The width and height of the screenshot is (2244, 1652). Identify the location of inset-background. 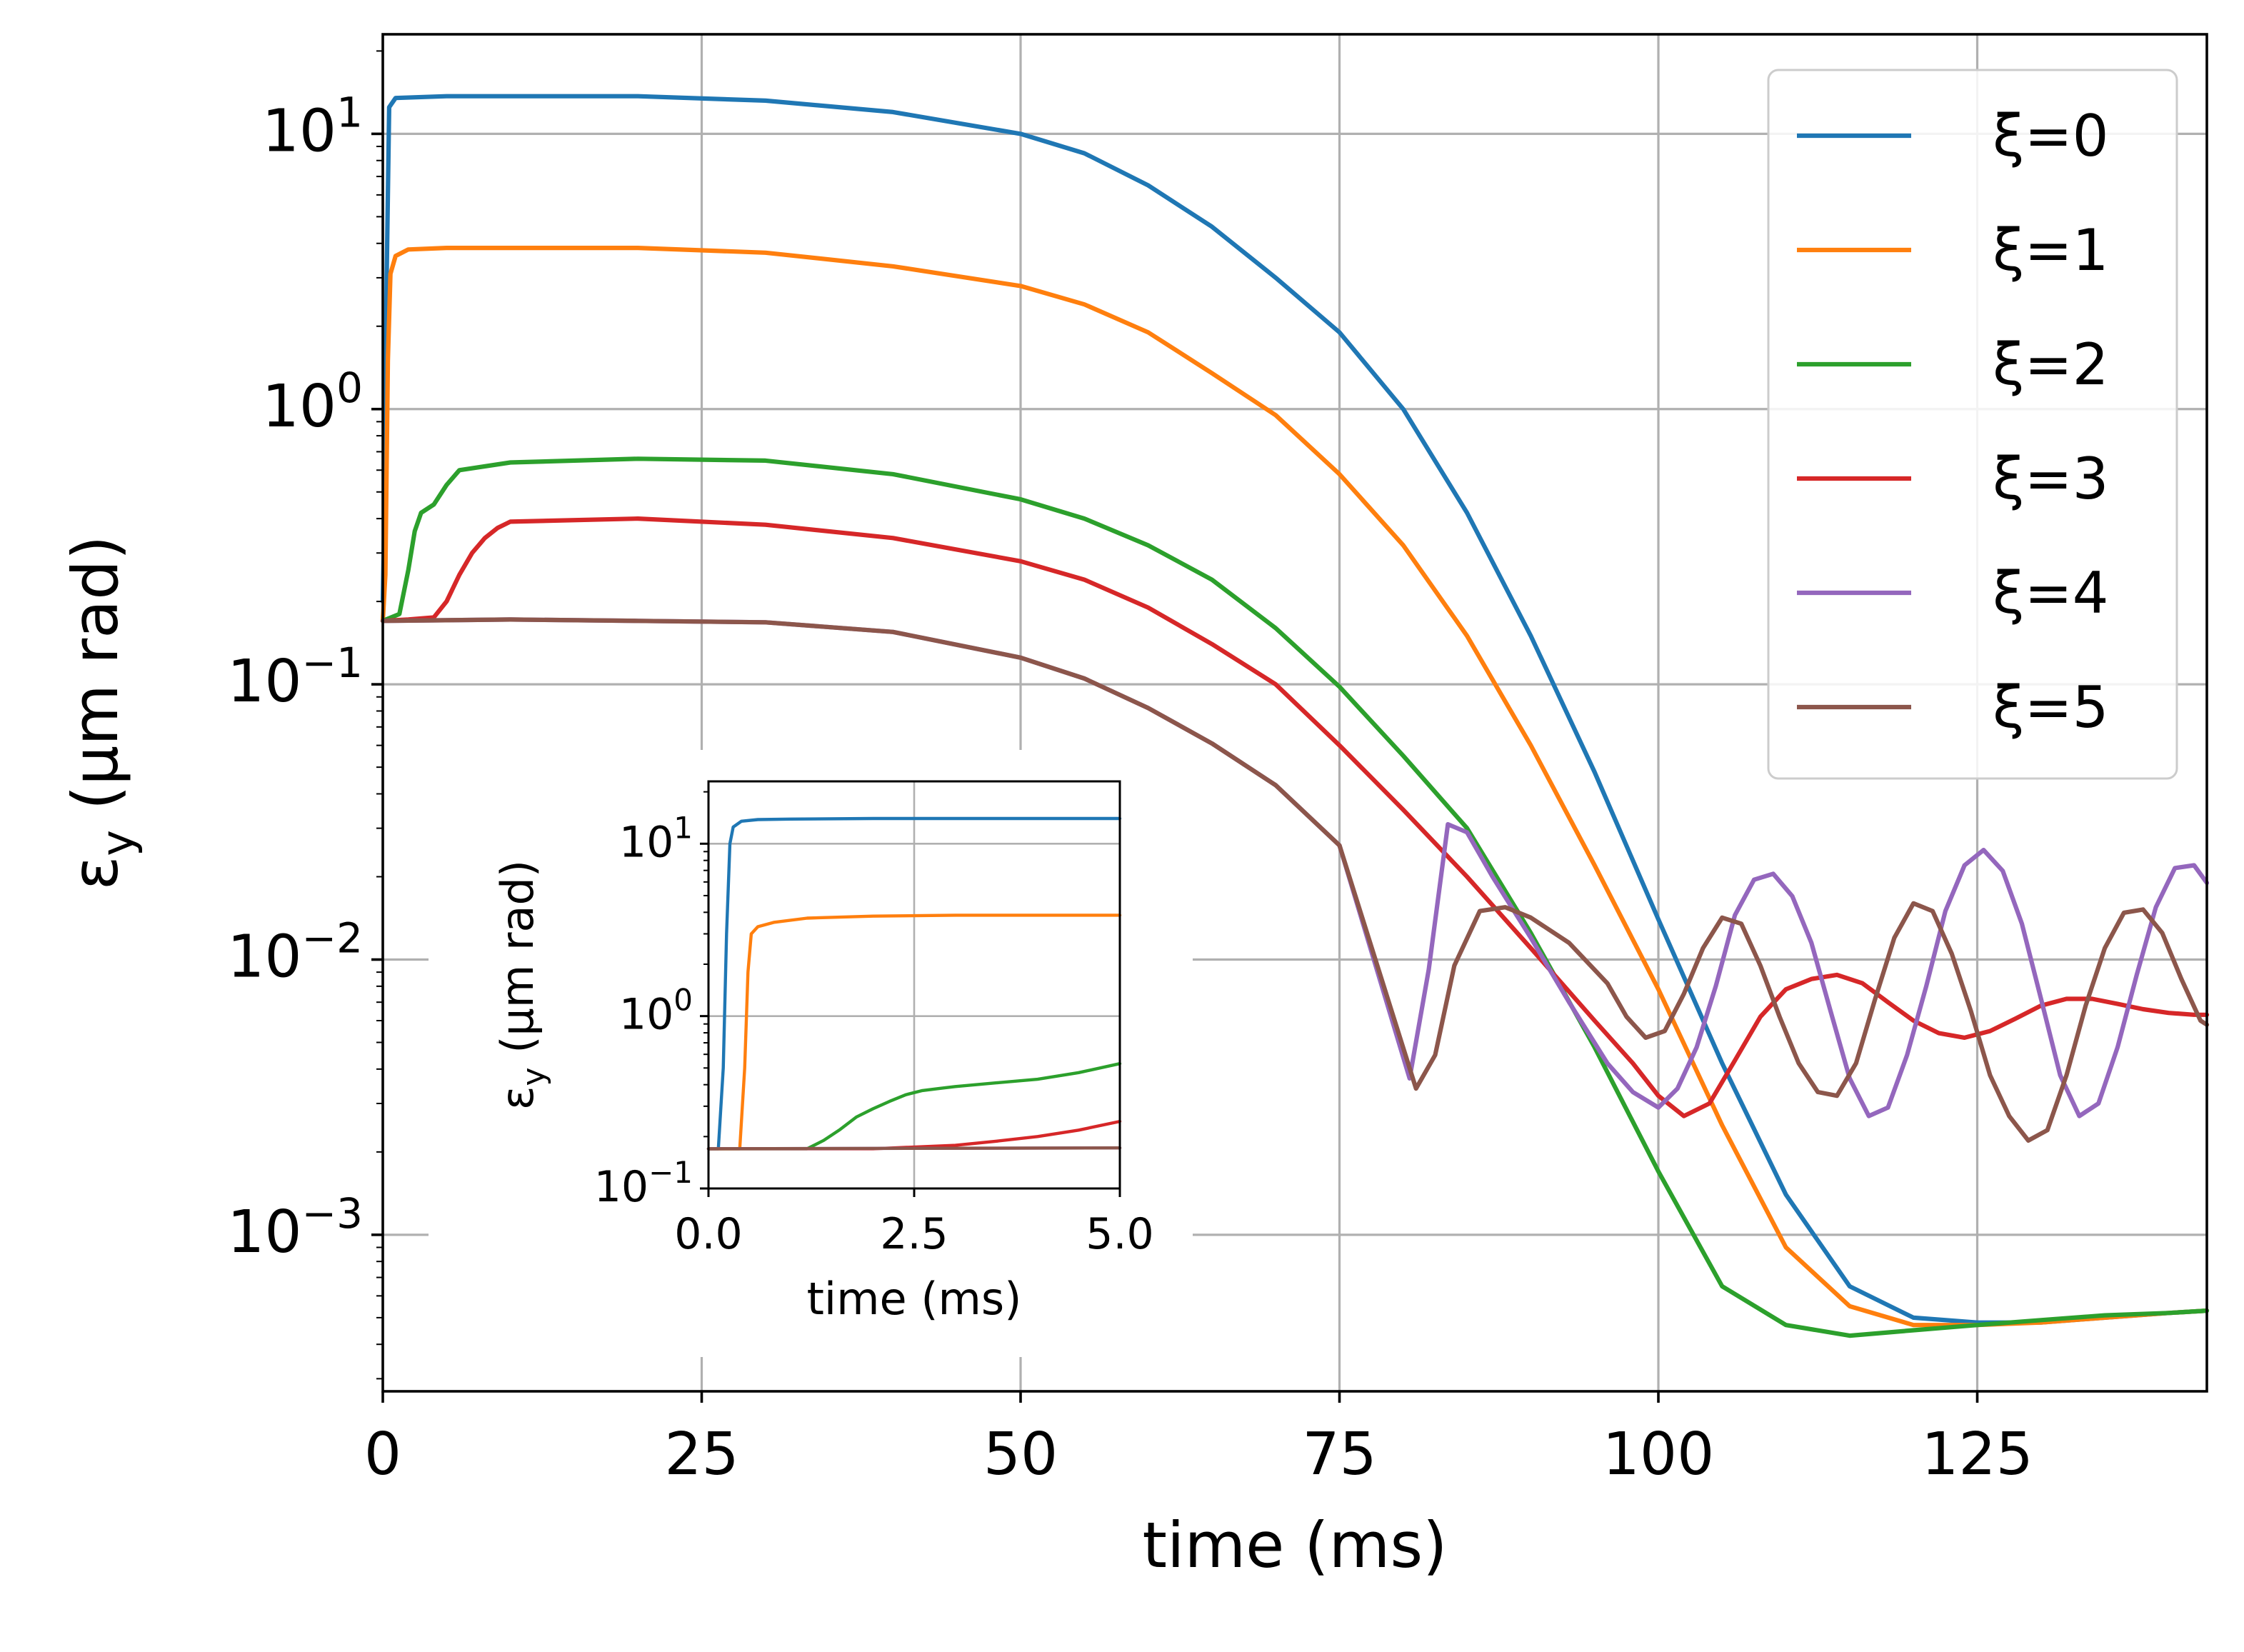
(811, 1053).